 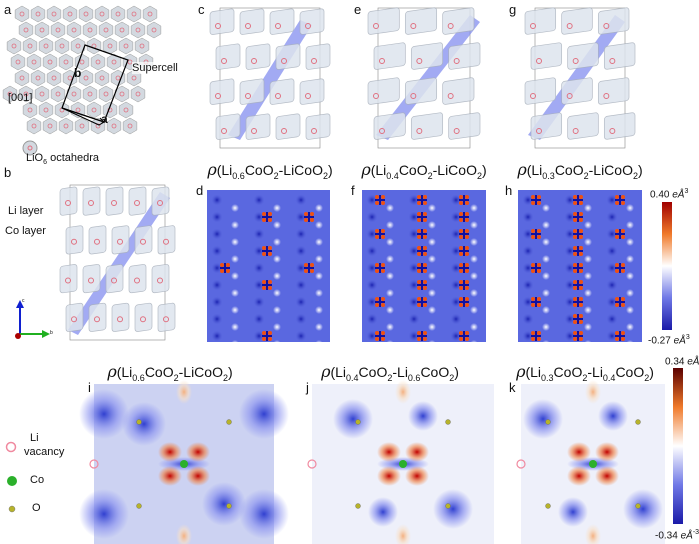 I want to click on panel-label-a: a, so click(x=8, y=9).